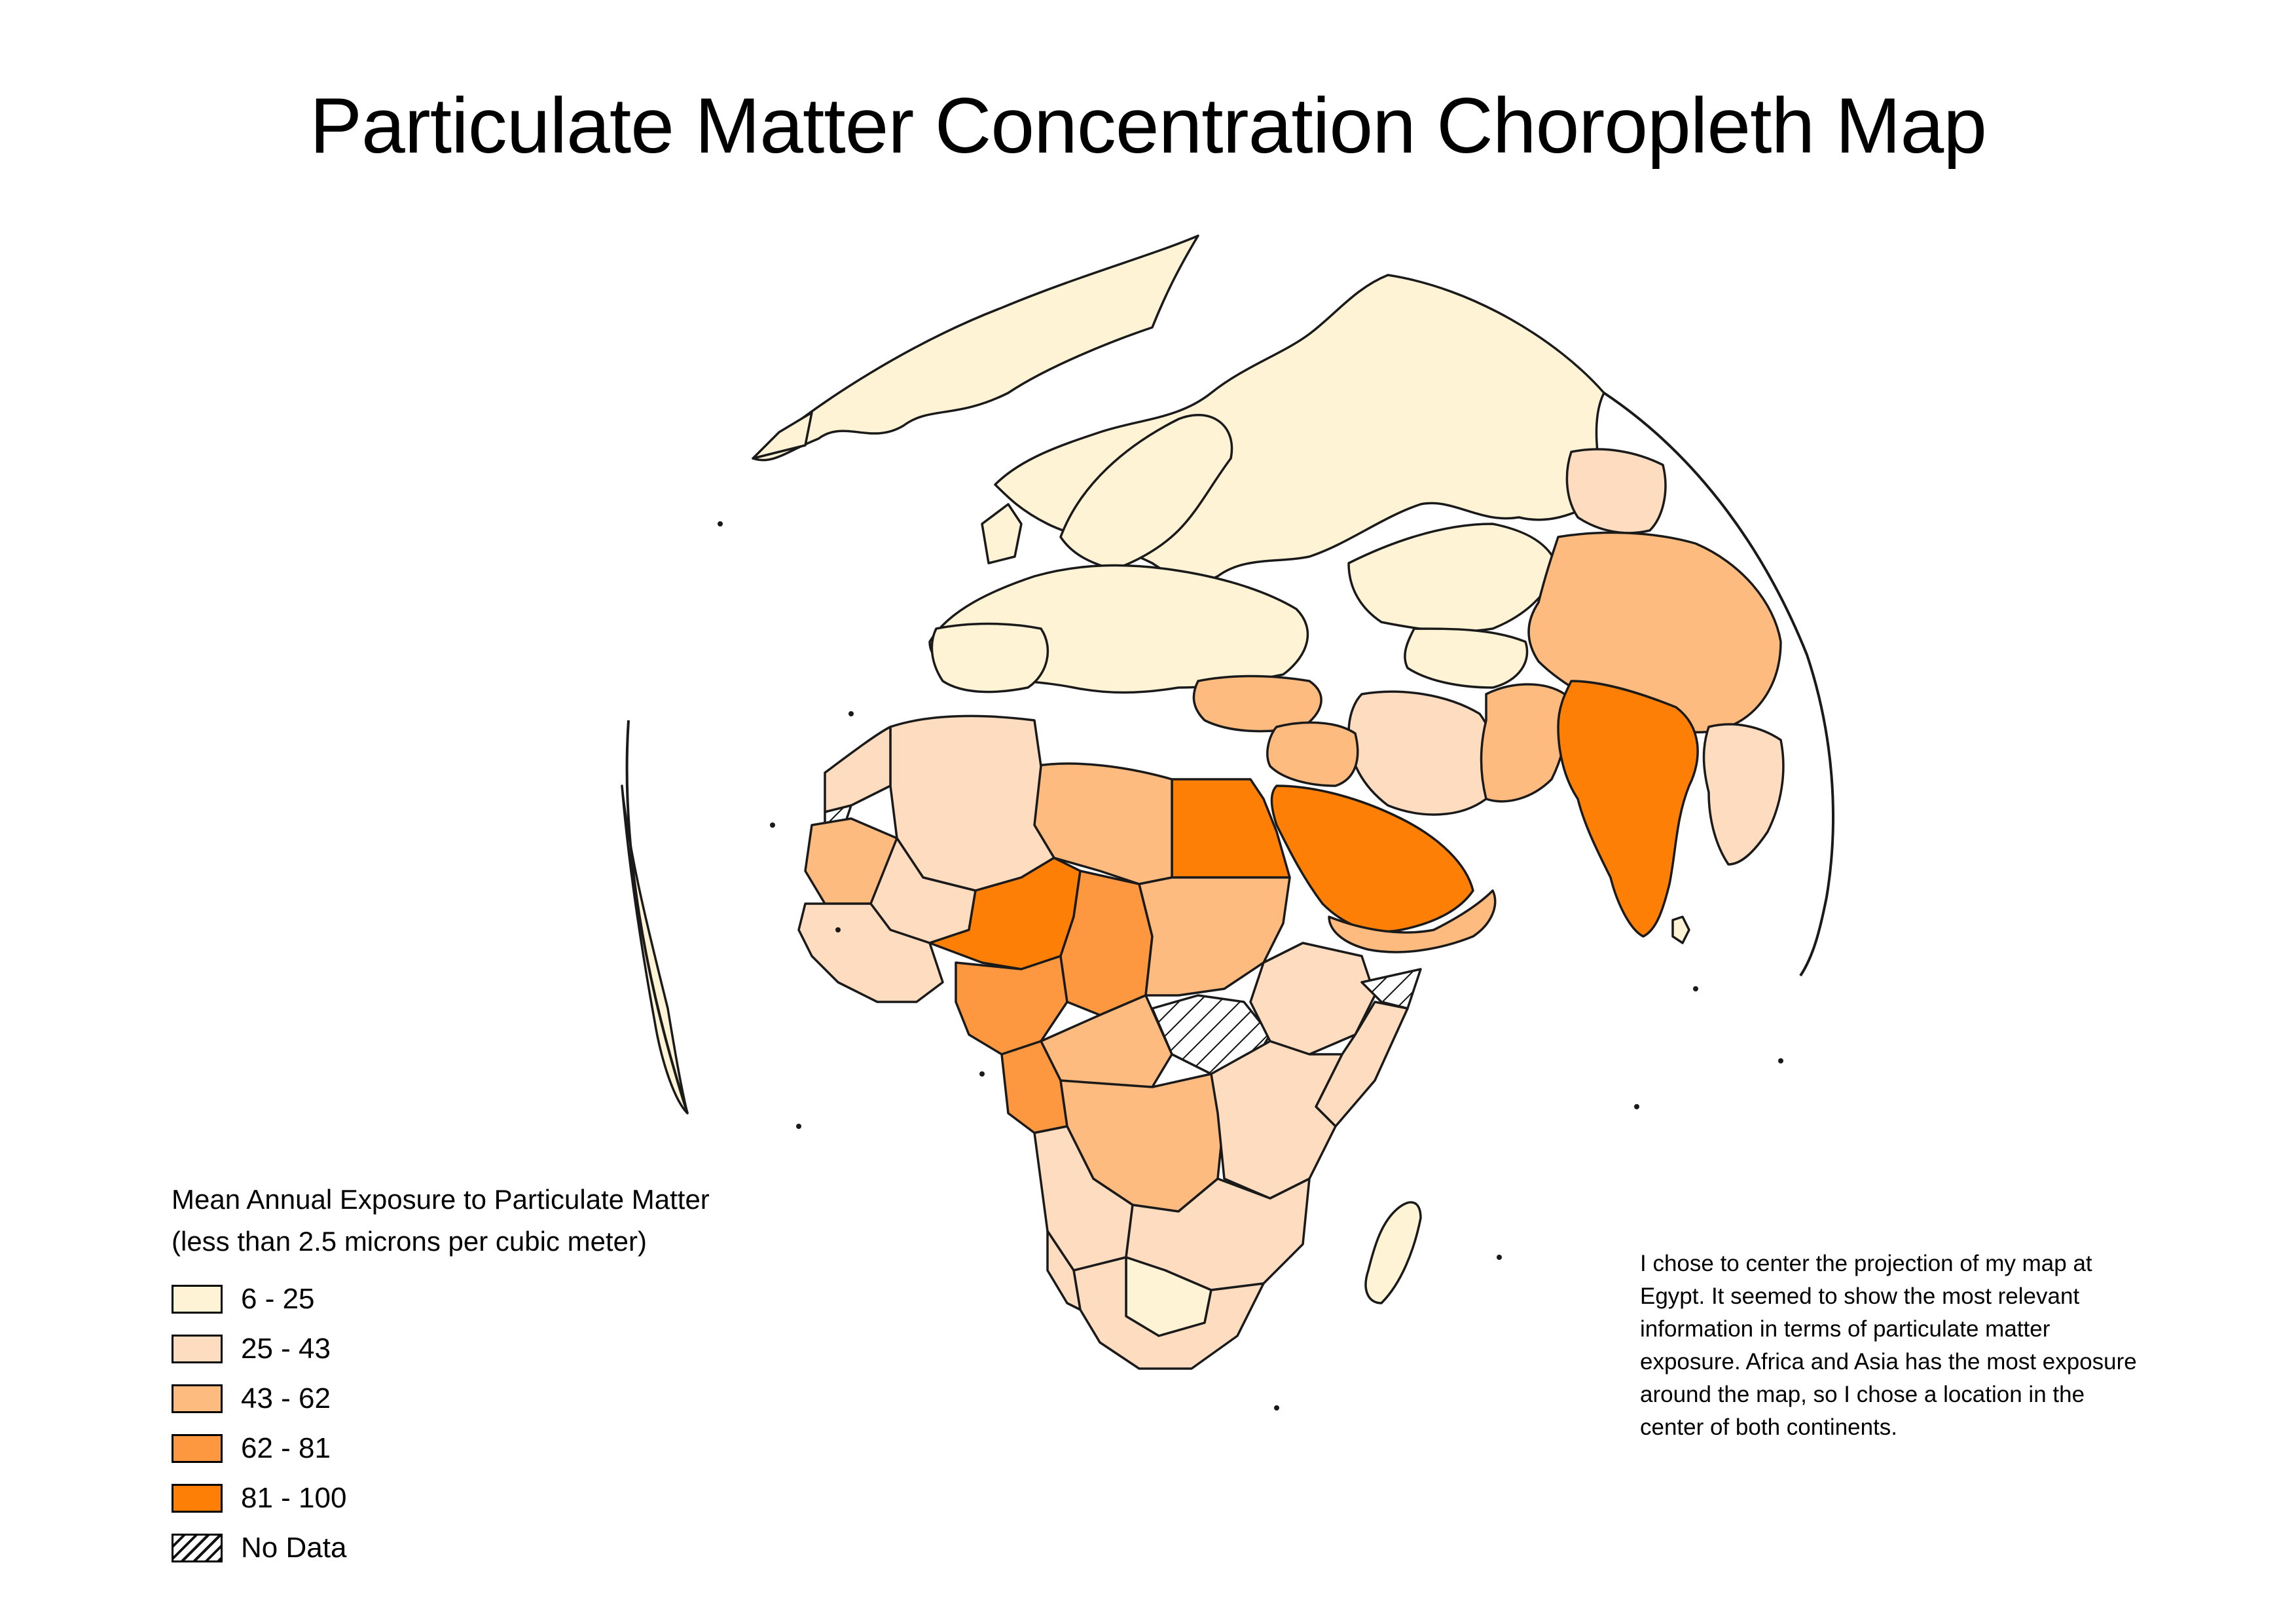  I want to click on legend-item: 81 - 100, so click(532, 1498).